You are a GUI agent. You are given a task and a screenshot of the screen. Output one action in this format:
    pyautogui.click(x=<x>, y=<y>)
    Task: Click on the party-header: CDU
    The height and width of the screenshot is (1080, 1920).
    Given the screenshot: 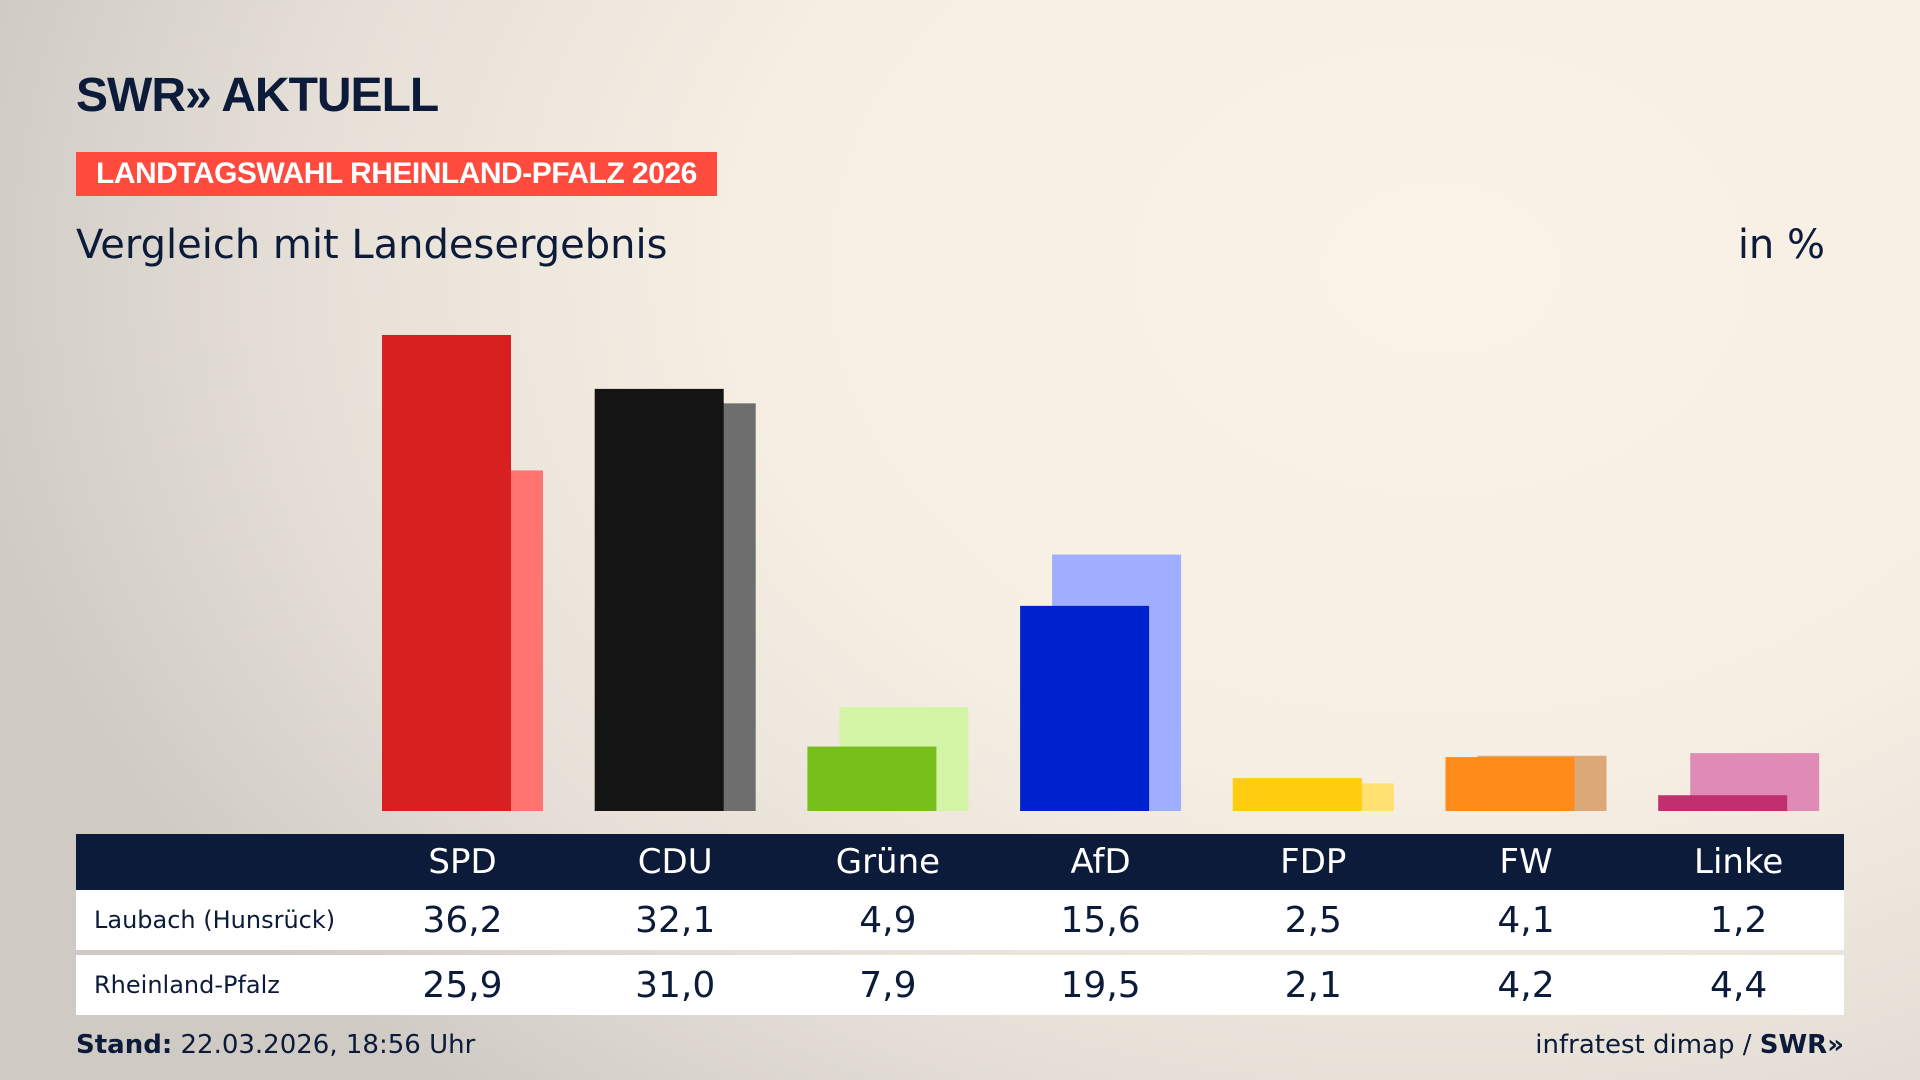 What is the action you would take?
    pyautogui.click(x=675, y=862)
    